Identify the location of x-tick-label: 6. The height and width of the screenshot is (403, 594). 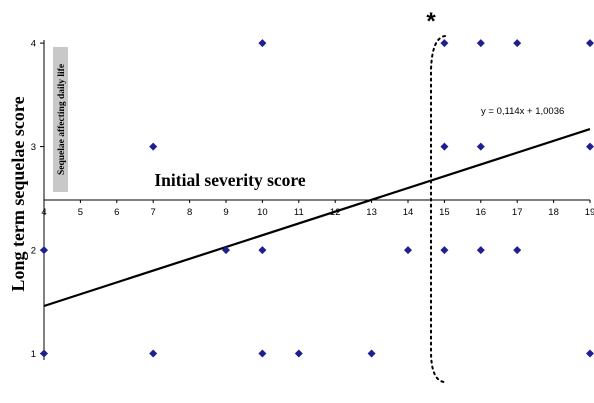
(116, 212).